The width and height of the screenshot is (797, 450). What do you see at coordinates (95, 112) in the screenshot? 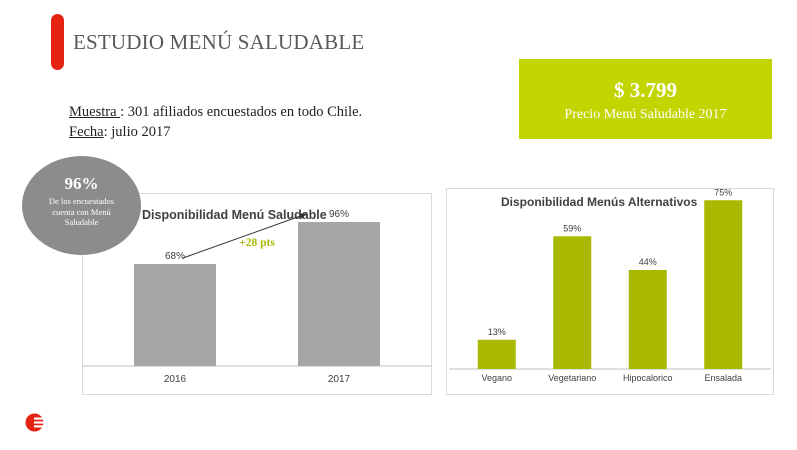
I see `sample-label: Muestra` at bounding box center [95, 112].